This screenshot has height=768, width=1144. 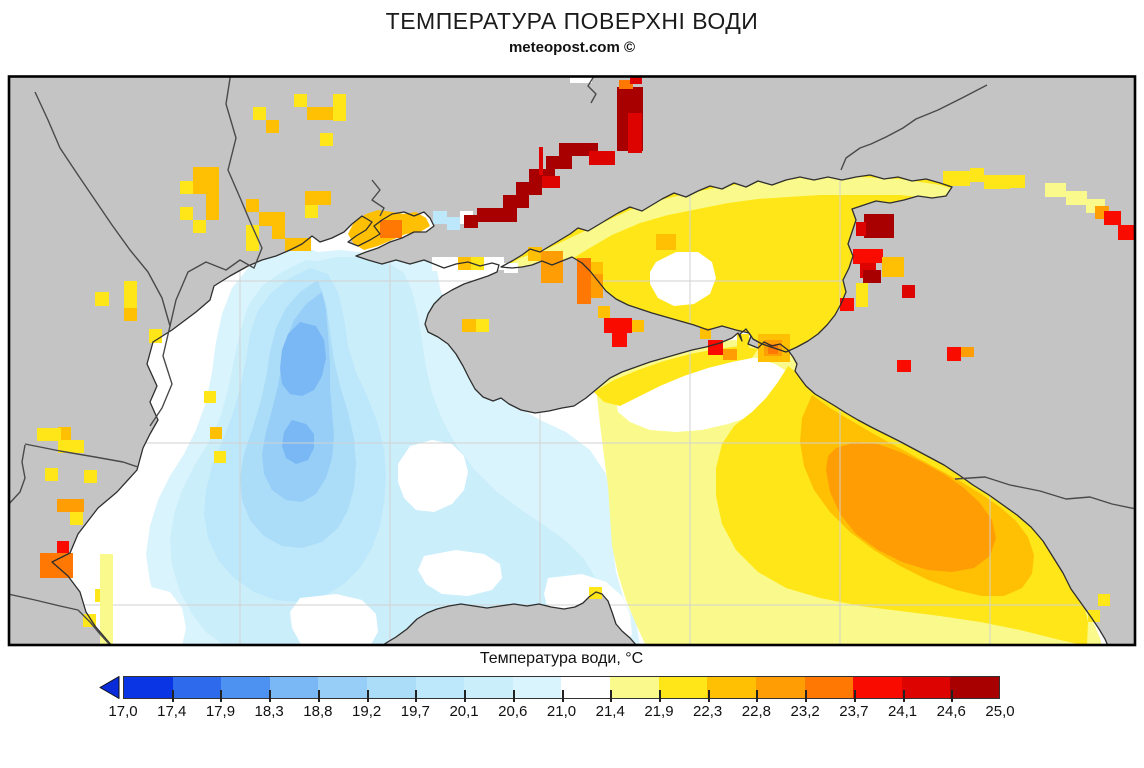 I want to click on colorbar-label: Температура води, °С, so click(x=561, y=658).